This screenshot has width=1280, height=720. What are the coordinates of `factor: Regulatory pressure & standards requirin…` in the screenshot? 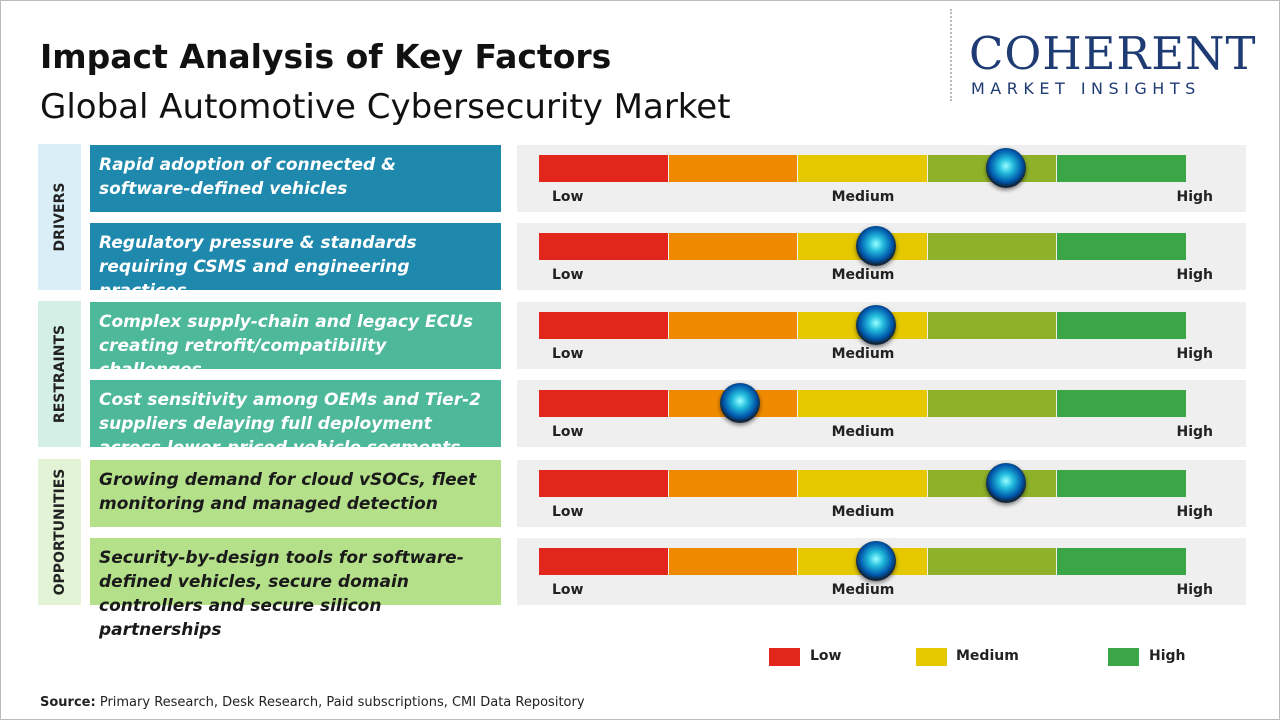 It's located at (295, 262).